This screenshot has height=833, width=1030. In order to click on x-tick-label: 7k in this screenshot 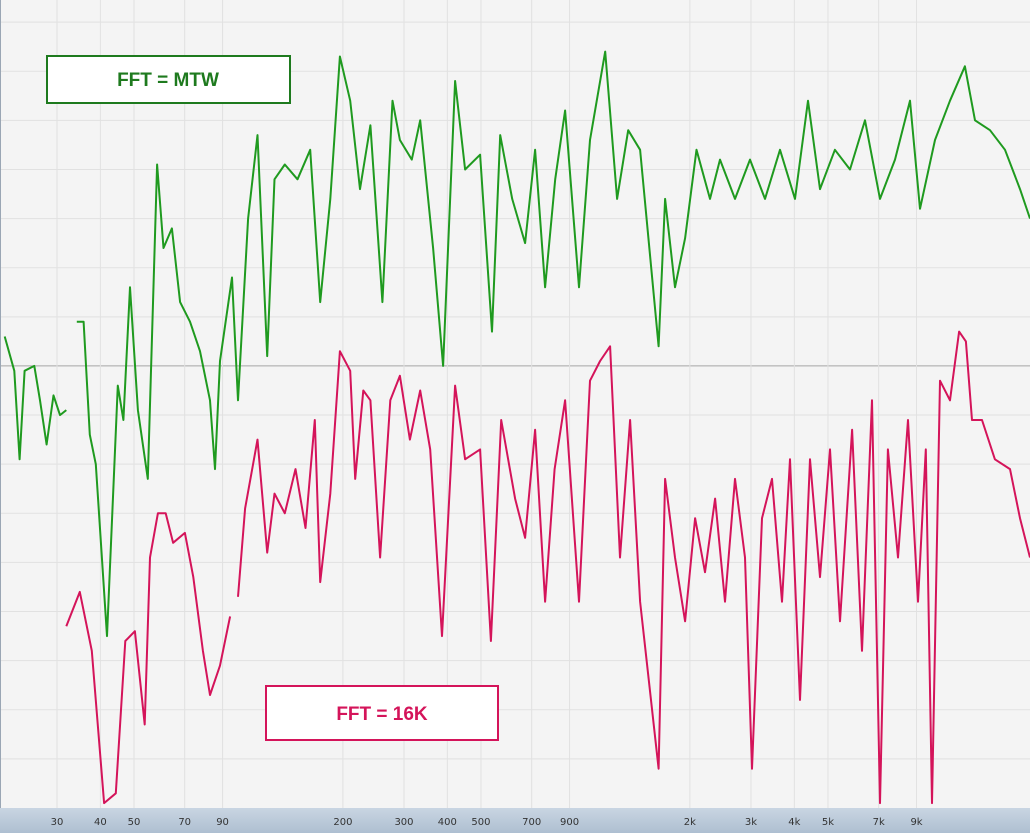, I will do `click(879, 822)`.